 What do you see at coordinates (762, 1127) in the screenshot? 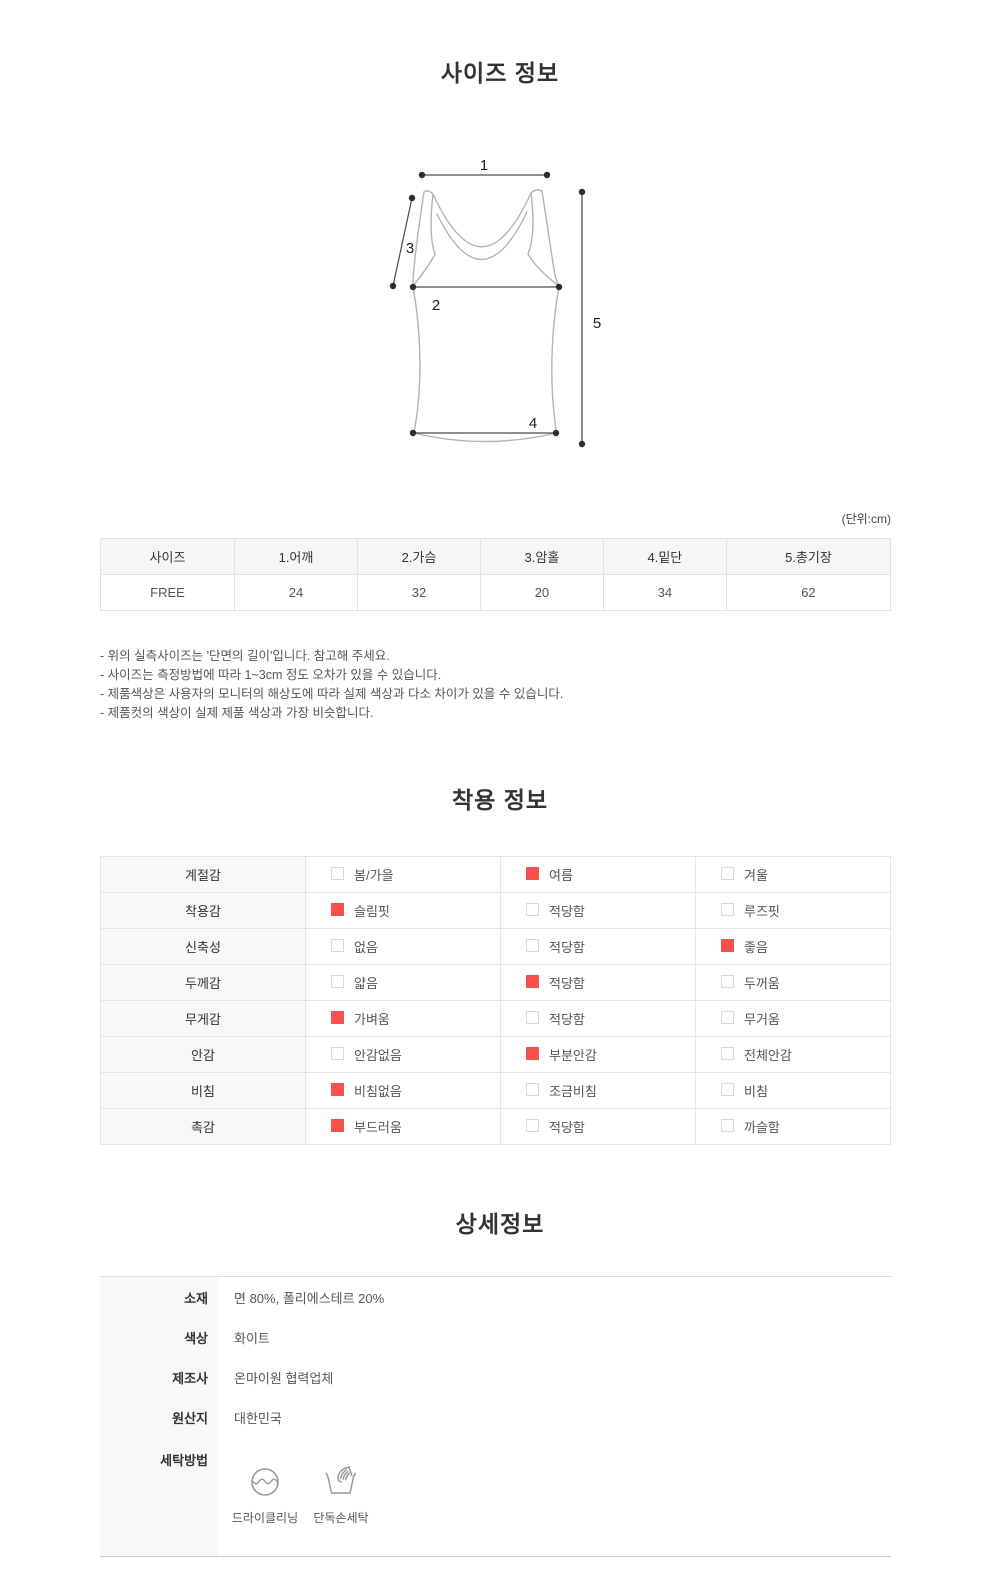
I see `fit-option-label: 까슬함` at bounding box center [762, 1127].